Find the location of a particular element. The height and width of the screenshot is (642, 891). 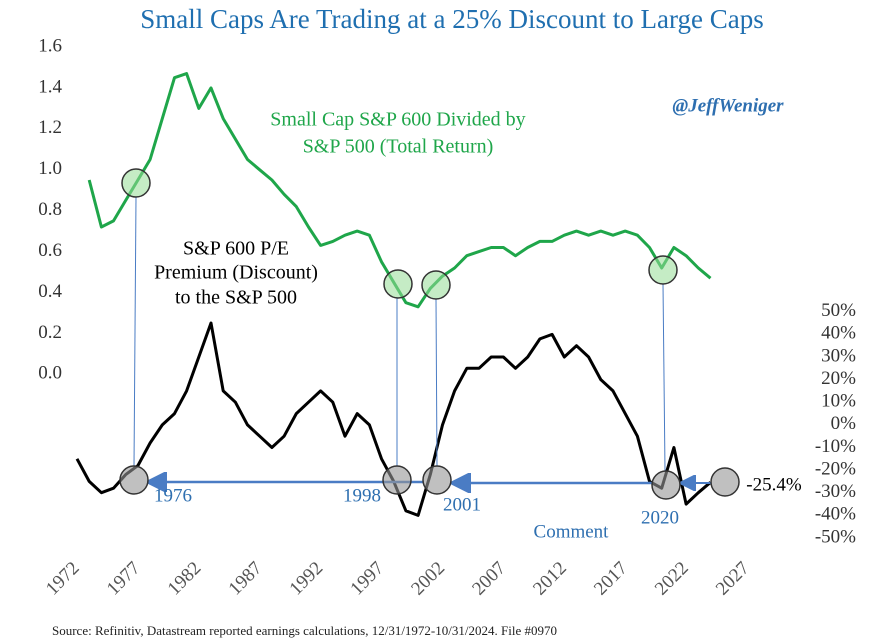

y-tick-label: 1.2 is located at coordinates (50, 127).